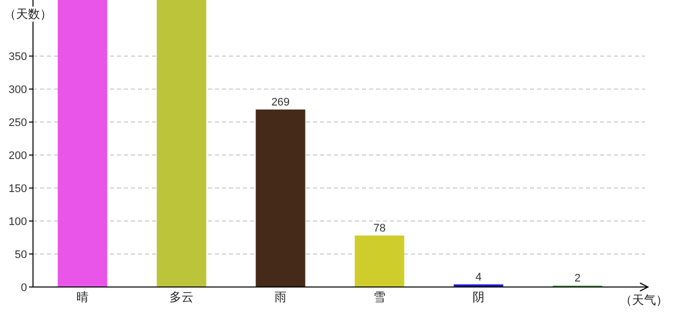 The height and width of the screenshot is (320, 680). What do you see at coordinates (17, 90) in the screenshot?
I see `y-tick-label: 300` at bounding box center [17, 90].